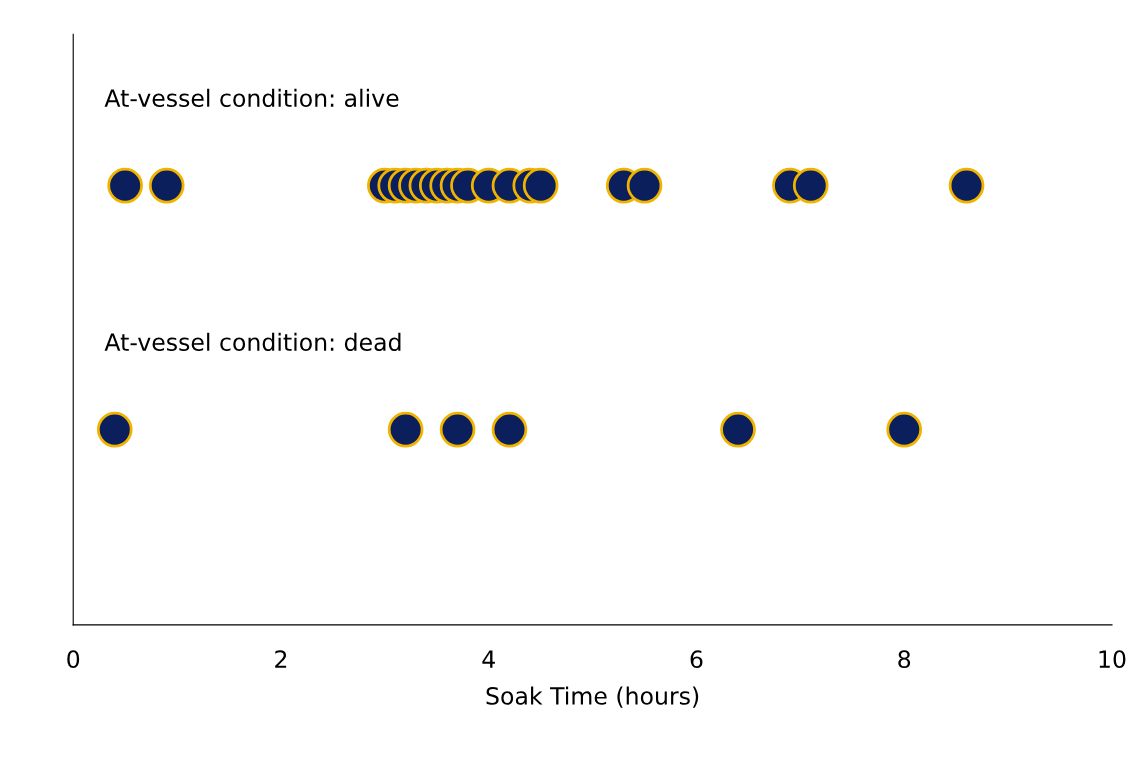  What do you see at coordinates (251, 98) in the screenshot?
I see `y-tick-label: At-vessel condition: alive` at bounding box center [251, 98].